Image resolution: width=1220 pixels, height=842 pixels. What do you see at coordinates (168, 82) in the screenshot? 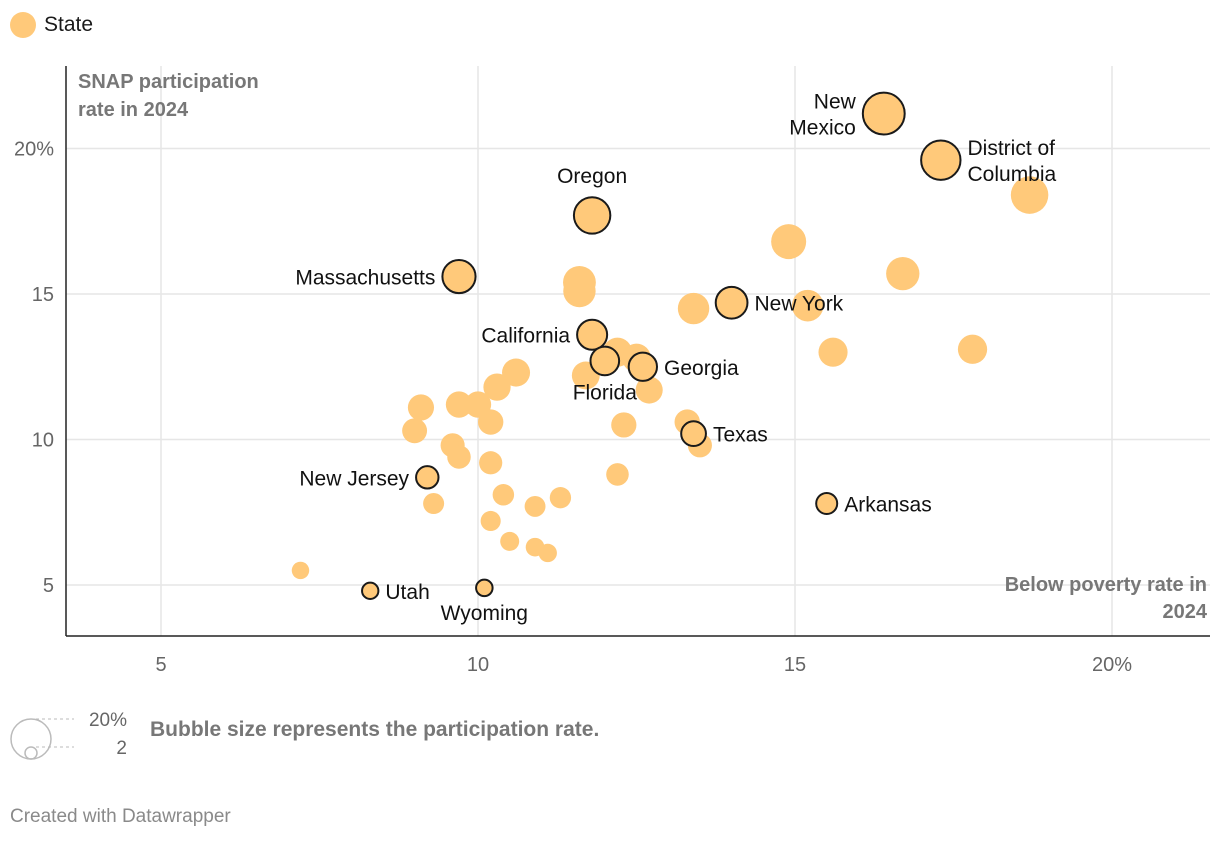
I see `y-axis-title-line1: SNAP participation` at bounding box center [168, 82].